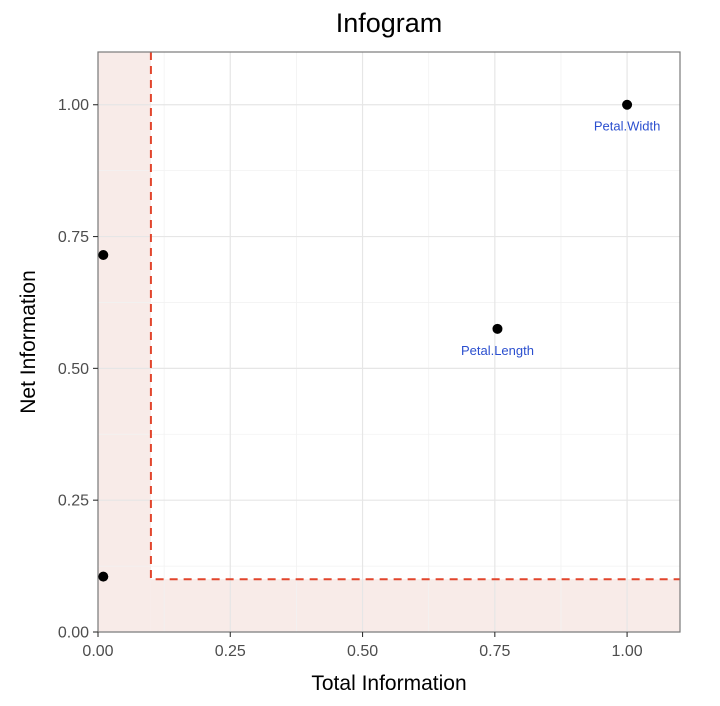  Describe the element at coordinates (389, 23) in the screenshot. I see `chart-title: Infogram` at that location.